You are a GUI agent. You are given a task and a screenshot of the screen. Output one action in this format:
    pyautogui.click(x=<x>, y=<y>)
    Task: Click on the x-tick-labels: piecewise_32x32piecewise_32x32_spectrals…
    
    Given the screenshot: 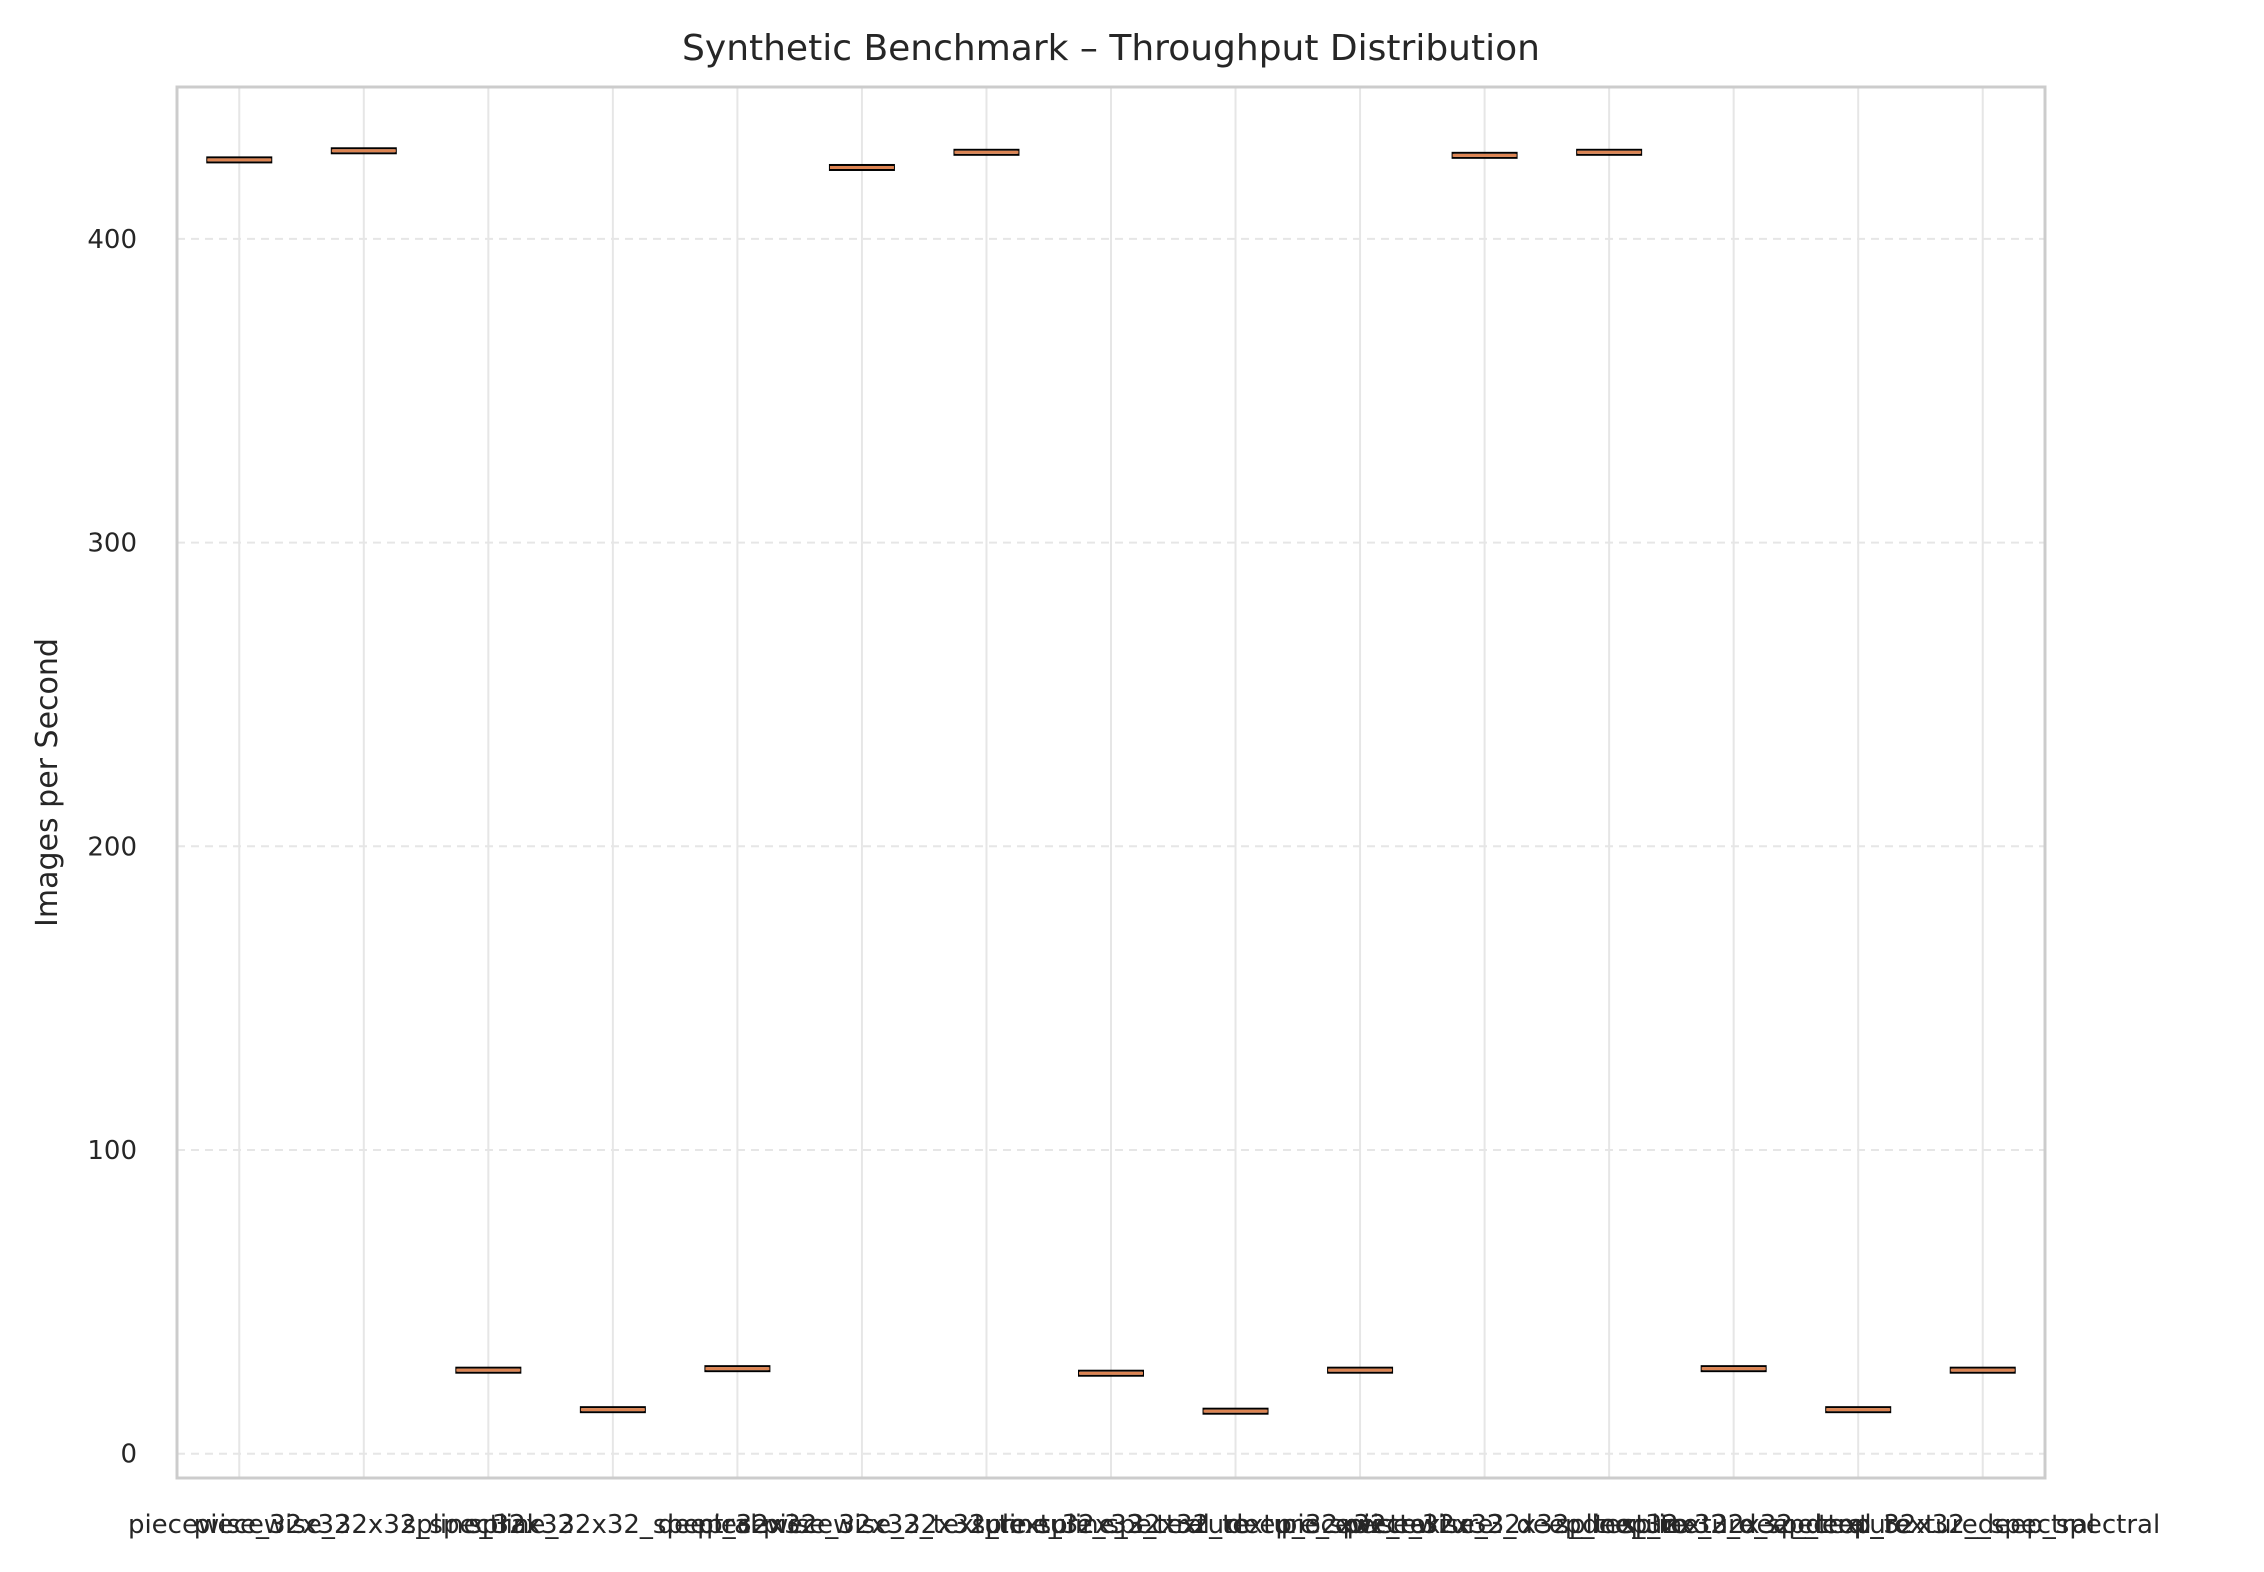 What is the action you would take?
    pyautogui.click(x=1144, y=1525)
    